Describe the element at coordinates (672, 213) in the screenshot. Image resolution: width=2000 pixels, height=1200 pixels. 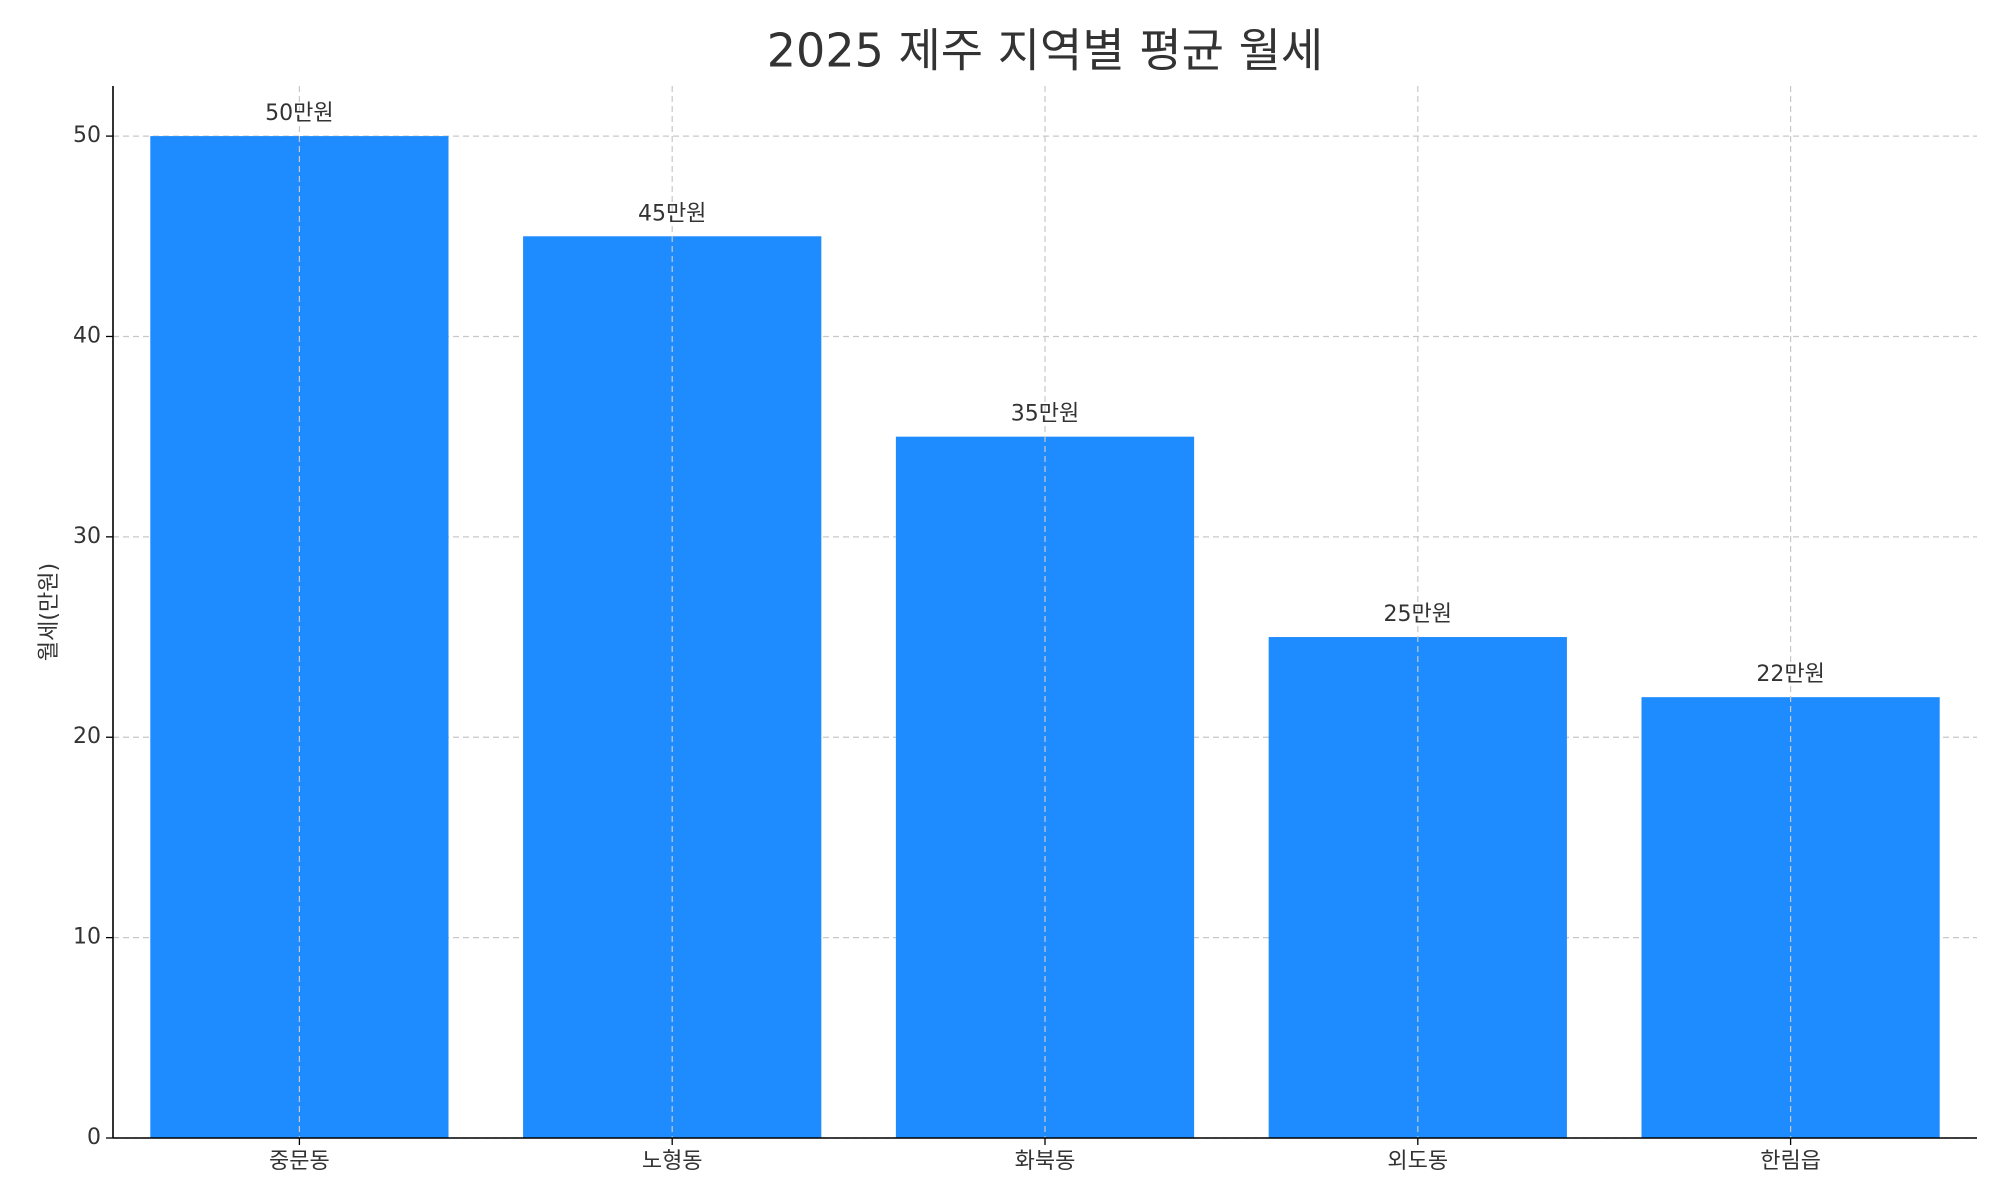
I see `value-label: 45만원` at that location.